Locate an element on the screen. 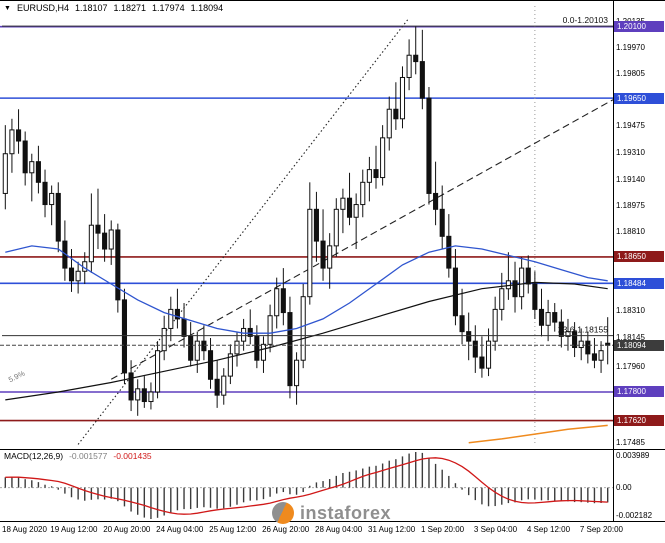  macd-indicator-label: MACD(12,26,9) -0.001577 -0.001435 is located at coordinates (78, 456).